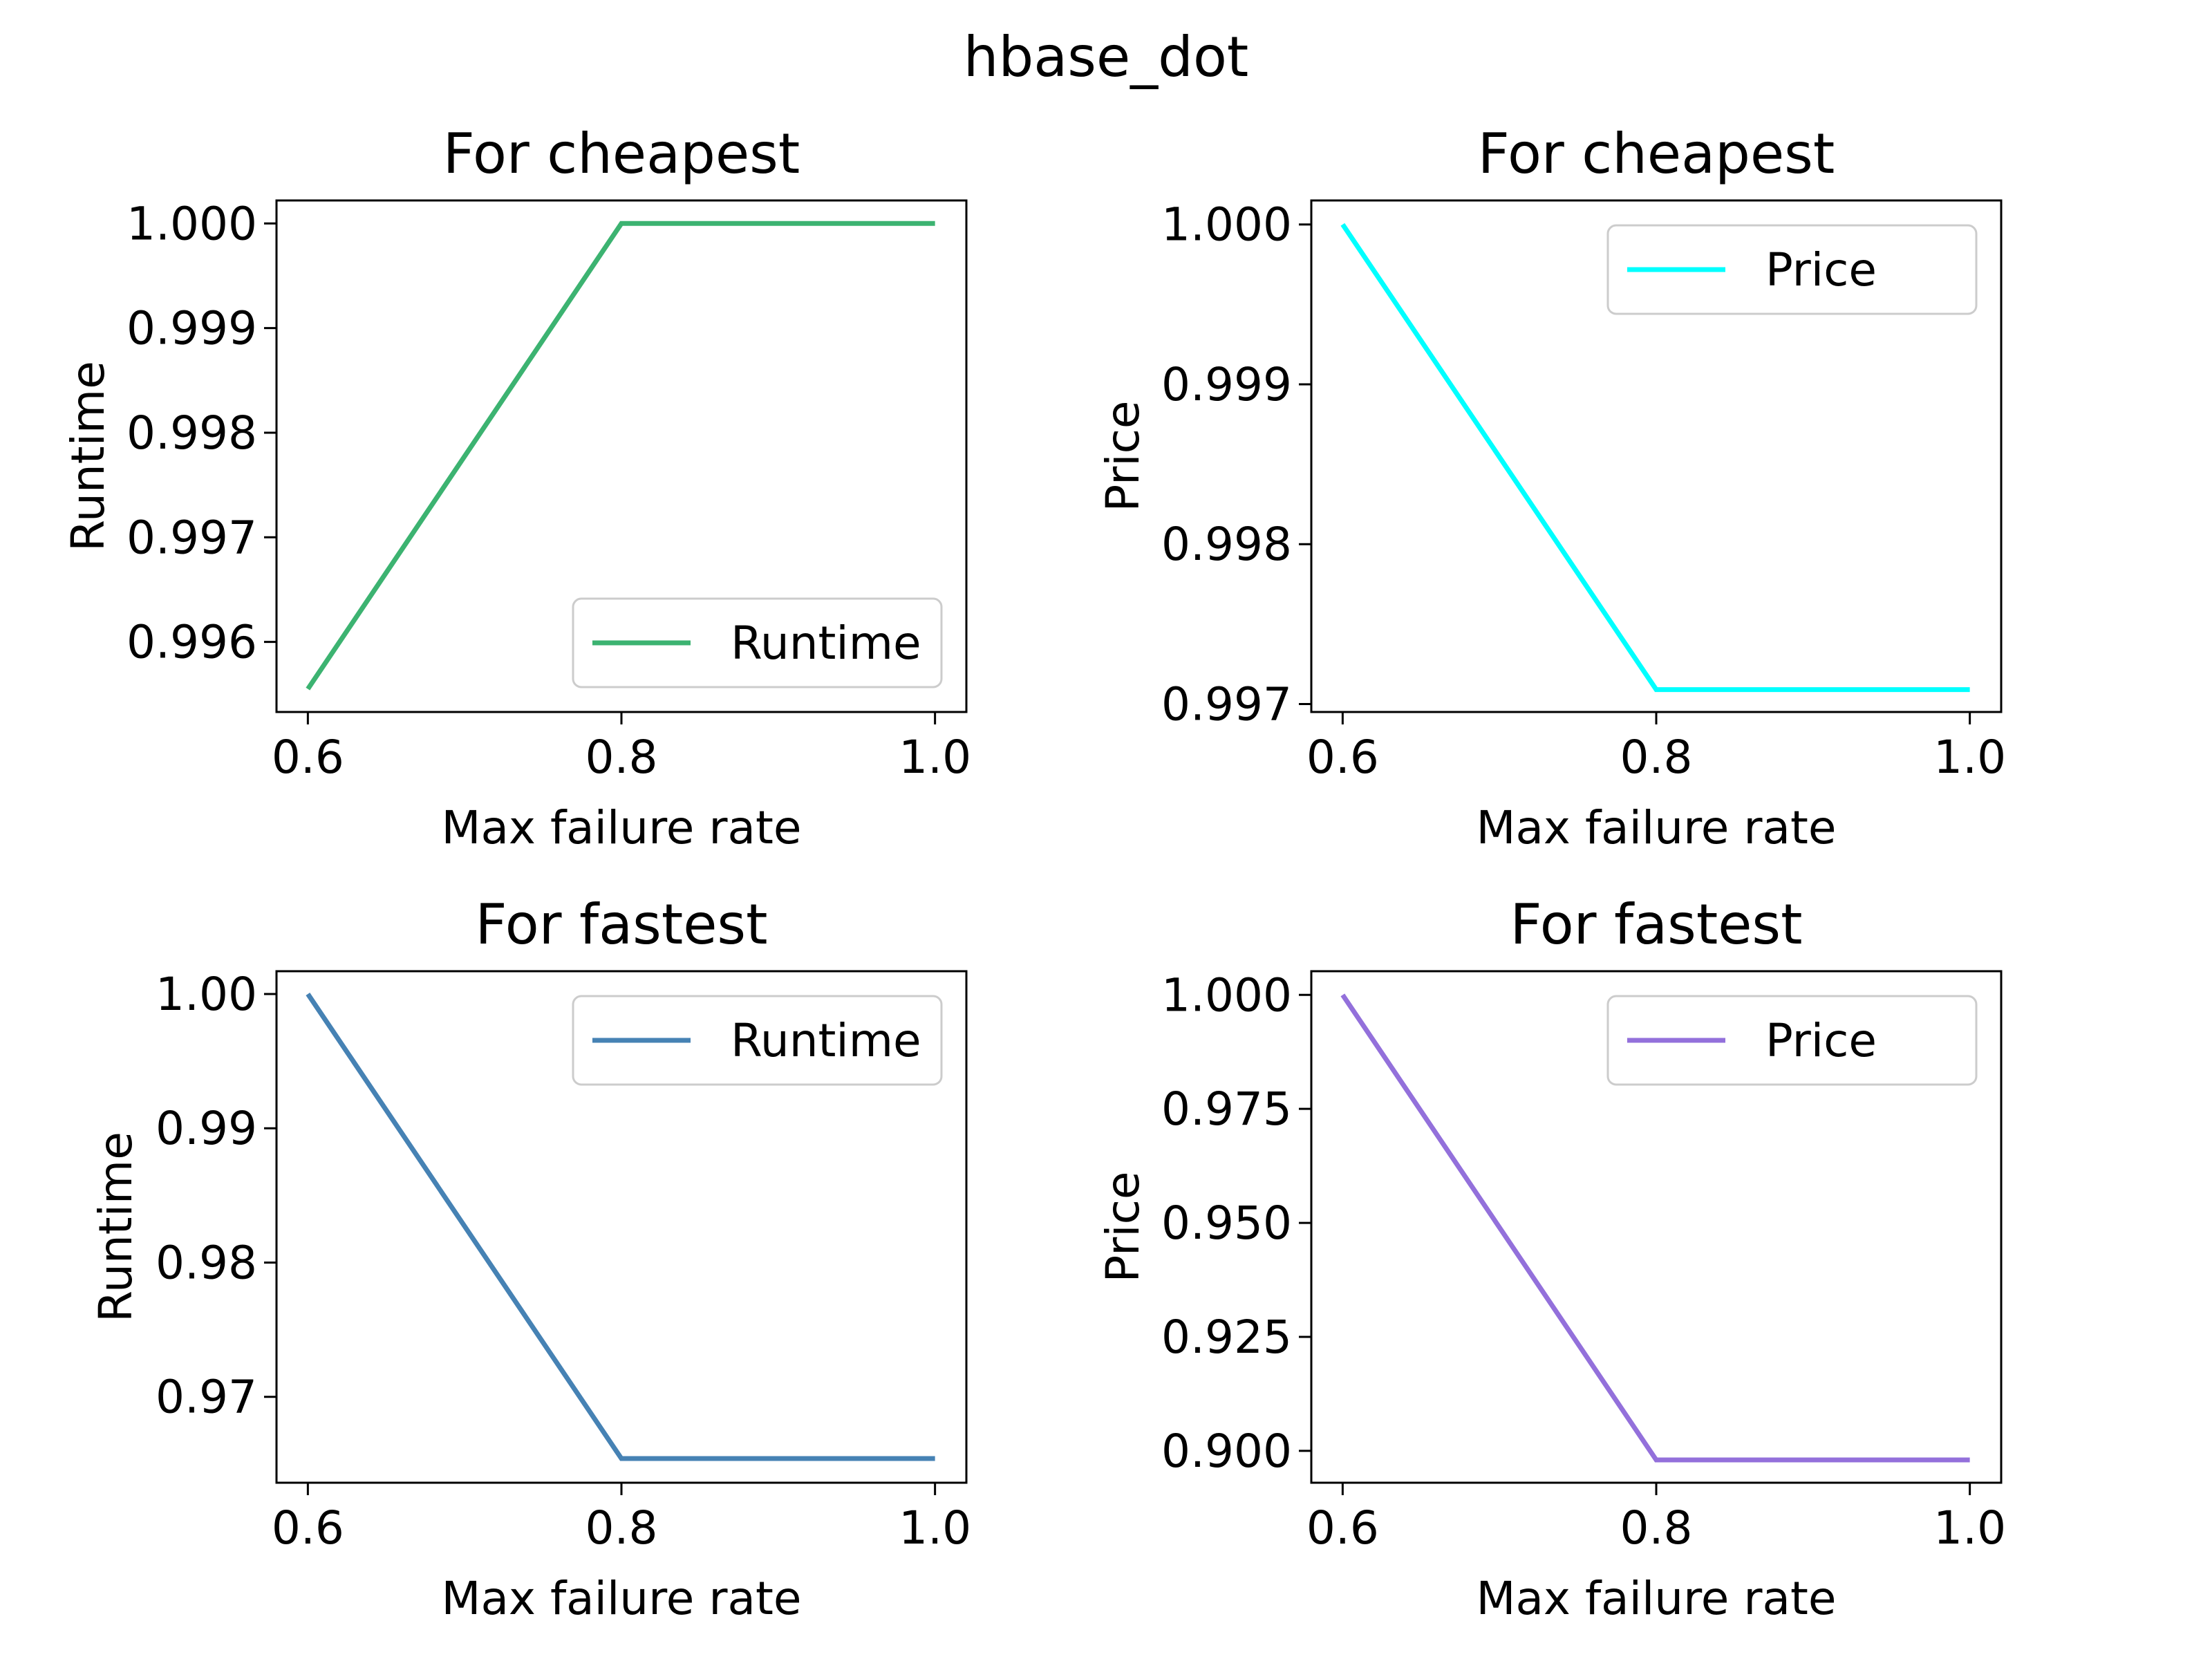  Describe the element at coordinates (1106, 57) in the screenshot. I see `figure-suptitle: hbase_dot` at that location.